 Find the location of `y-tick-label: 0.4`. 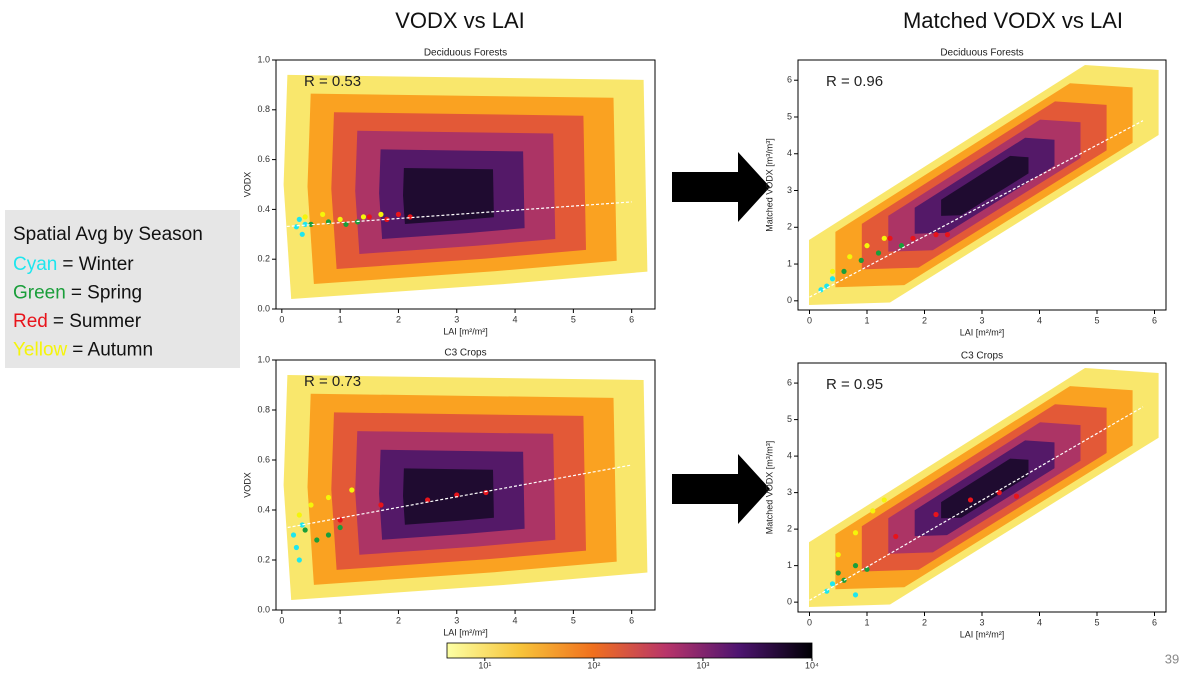

y-tick-label: 0.4 is located at coordinates (263, 509).